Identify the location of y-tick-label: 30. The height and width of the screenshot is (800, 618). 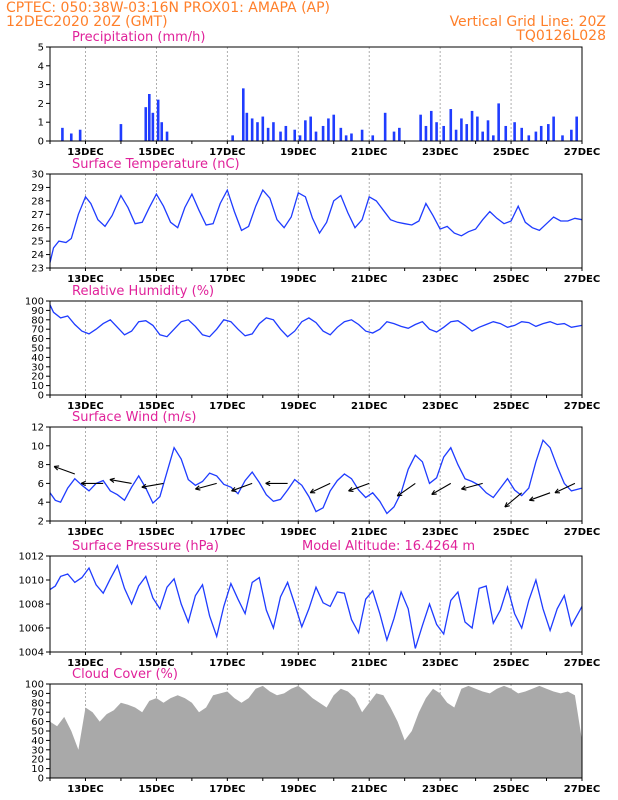
(37, 750).